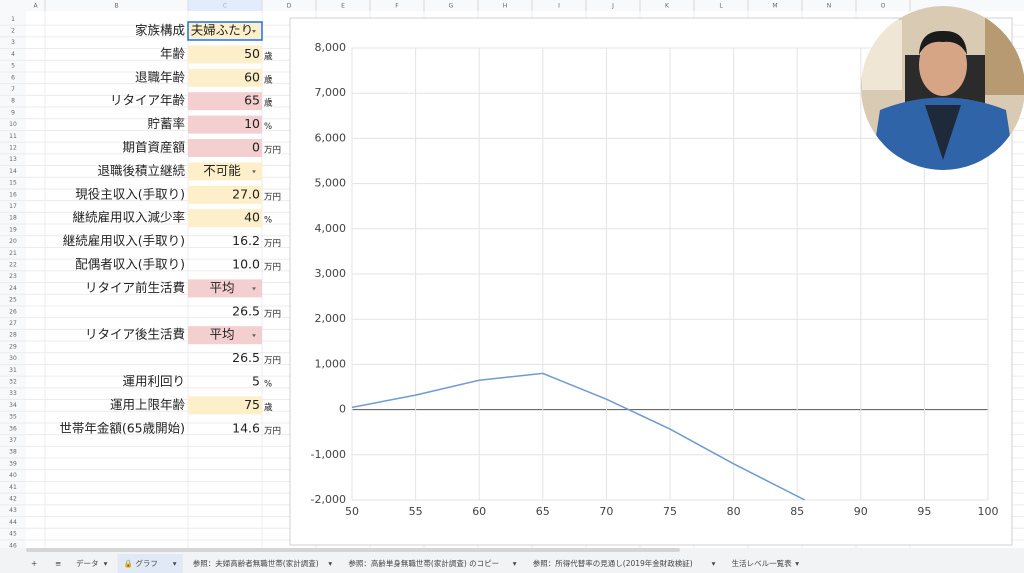 This screenshot has height=573, width=1024. What do you see at coordinates (943, 132) in the screenshot?
I see `webcam-shirt` at bounding box center [943, 132].